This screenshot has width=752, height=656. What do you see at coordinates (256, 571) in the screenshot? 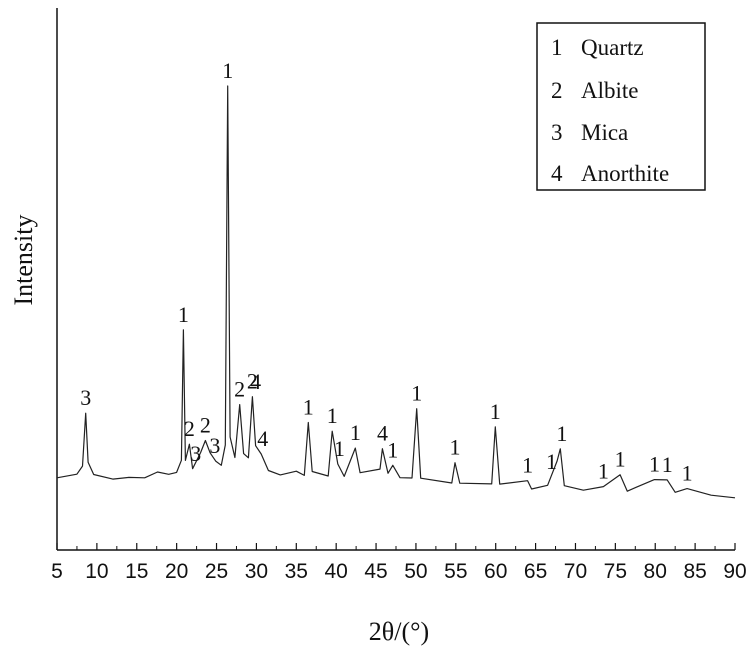
I see `x-tick-label: 30` at bounding box center [256, 571].